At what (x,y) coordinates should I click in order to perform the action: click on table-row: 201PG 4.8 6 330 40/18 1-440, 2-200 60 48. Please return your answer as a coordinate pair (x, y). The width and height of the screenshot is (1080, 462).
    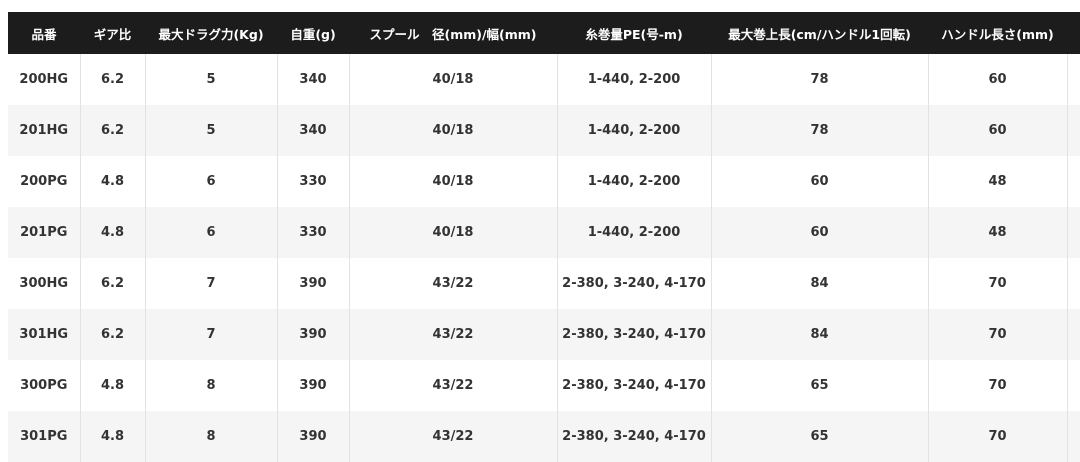
    Looking at the image, I should click on (544, 232).